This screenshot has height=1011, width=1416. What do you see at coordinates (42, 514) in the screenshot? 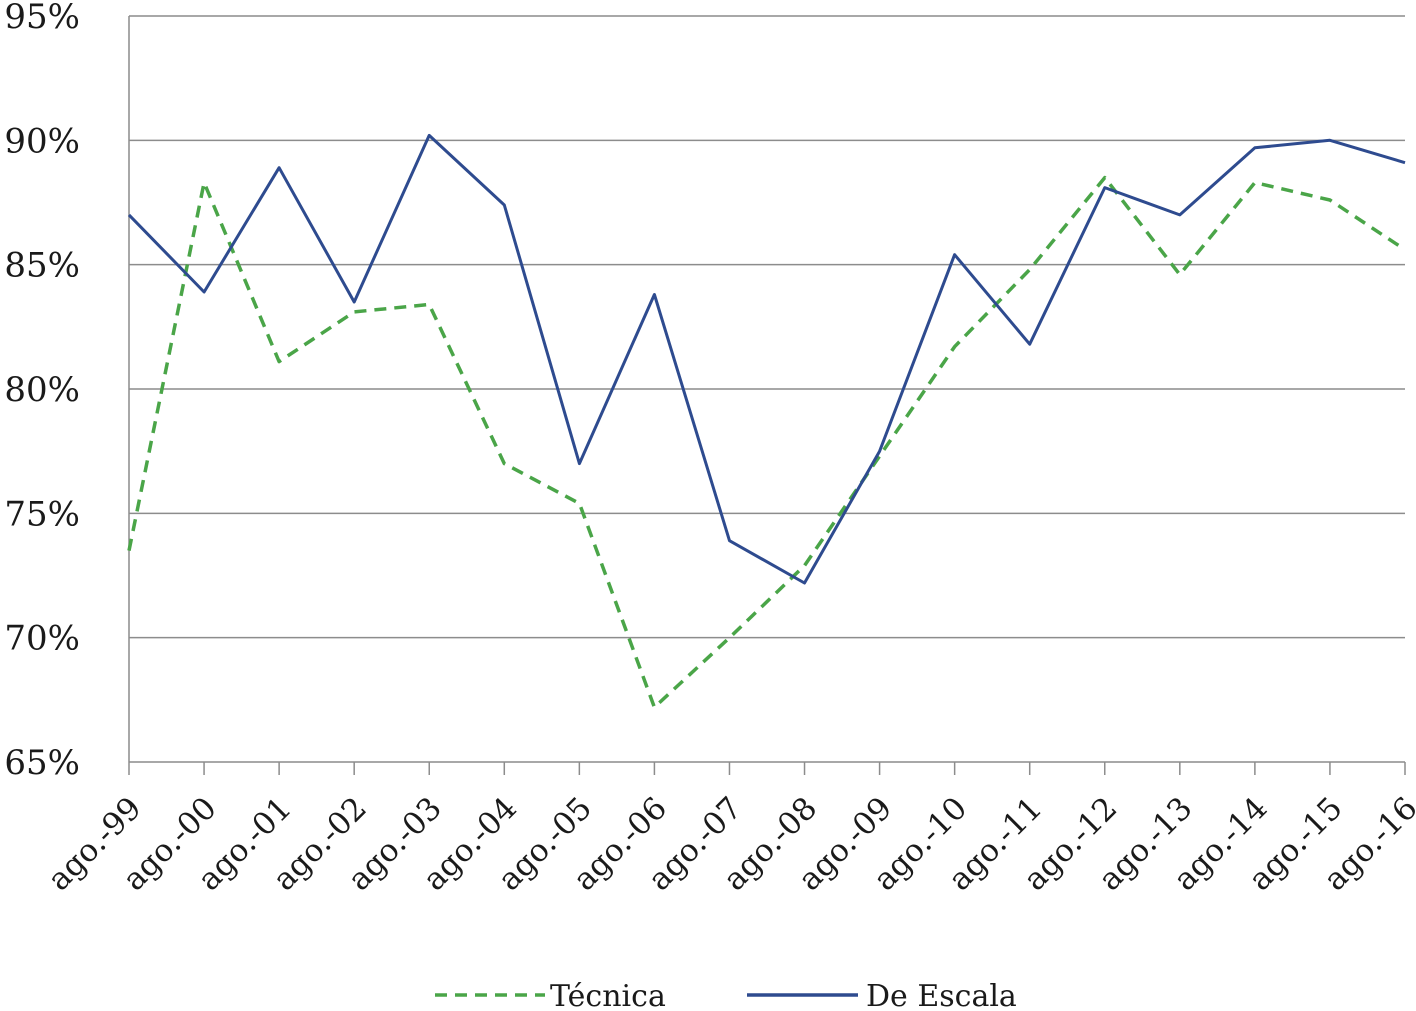
I see `y-tick-label: 75%` at bounding box center [42, 514].